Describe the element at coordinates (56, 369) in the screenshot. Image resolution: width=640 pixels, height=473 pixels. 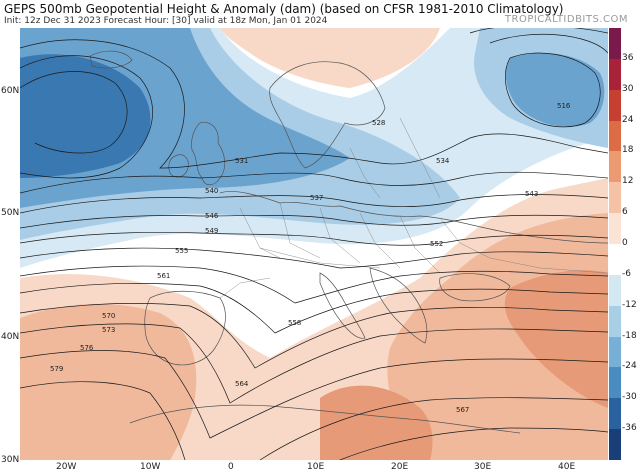
I see `contour-label-579: 579` at that location.